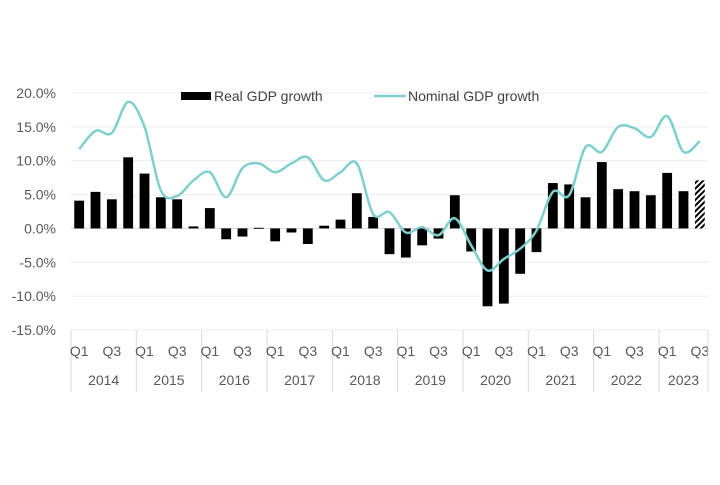 The height and width of the screenshot is (485, 720). What do you see at coordinates (473, 96) in the screenshot?
I see `legend-label-nominal-gdp: Nominal GDP growth` at bounding box center [473, 96].